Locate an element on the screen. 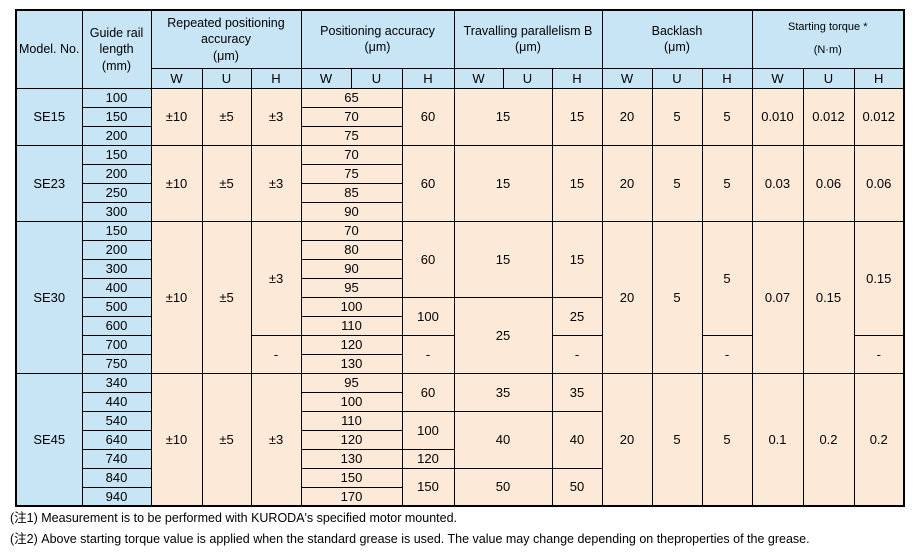  length-cell: 940 is located at coordinates (116, 496).